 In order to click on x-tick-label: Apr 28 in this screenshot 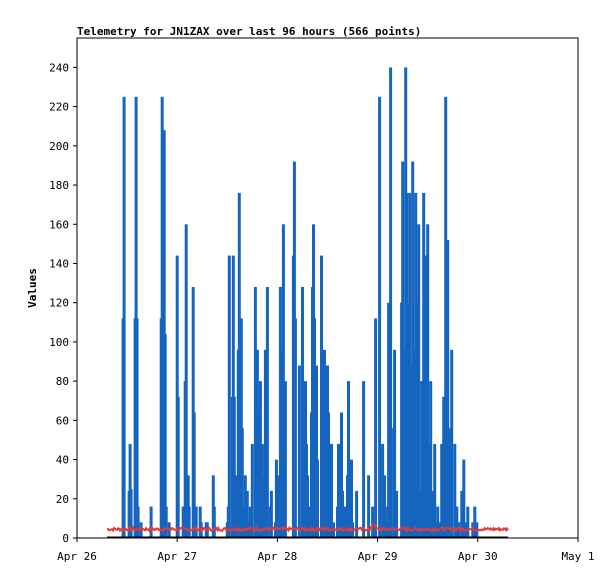, I will do `click(278, 556)`.